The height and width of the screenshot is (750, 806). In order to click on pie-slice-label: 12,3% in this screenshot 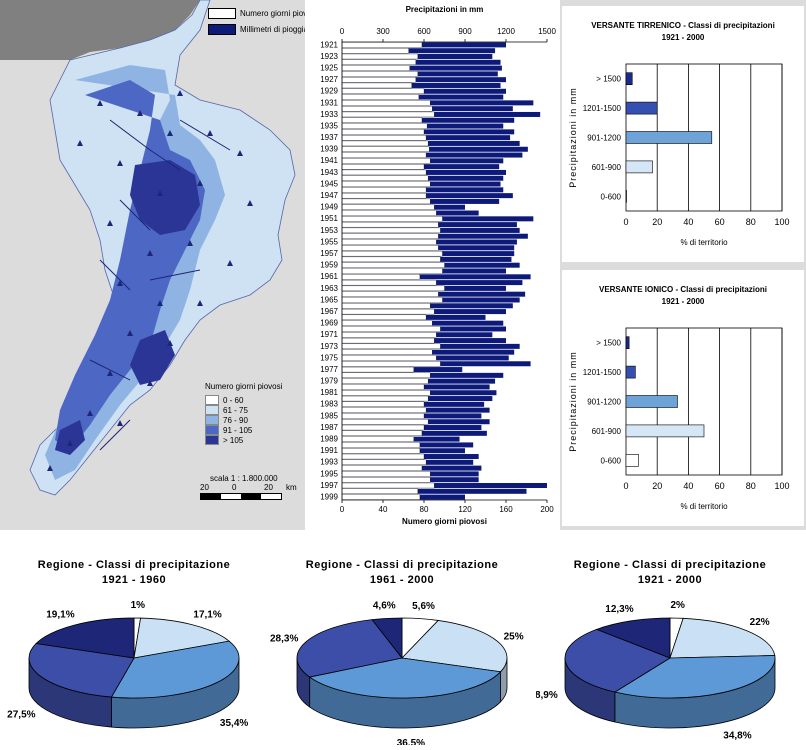, I will do `click(619, 609)`.